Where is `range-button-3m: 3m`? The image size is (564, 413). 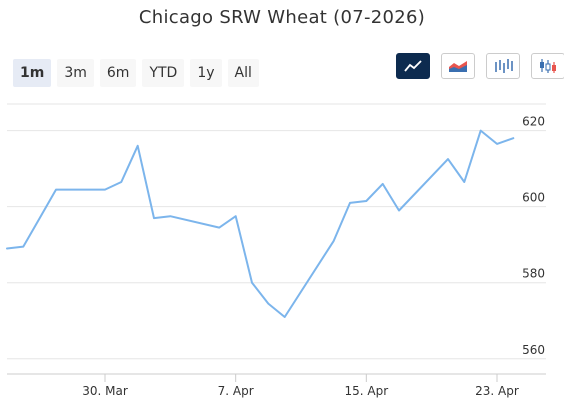
range-button-3m: 3m is located at coordinates (75, 73).